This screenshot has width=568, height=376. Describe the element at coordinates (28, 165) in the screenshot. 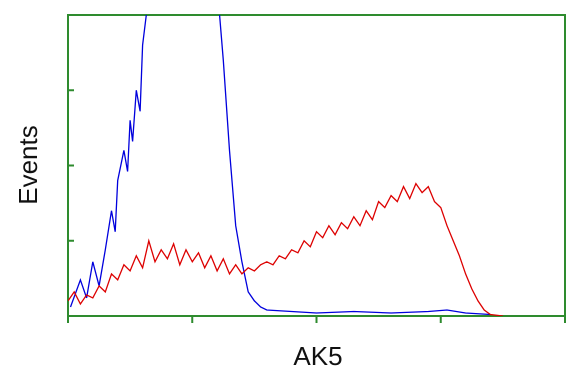

I see `y-axis-label: Events` at that location.